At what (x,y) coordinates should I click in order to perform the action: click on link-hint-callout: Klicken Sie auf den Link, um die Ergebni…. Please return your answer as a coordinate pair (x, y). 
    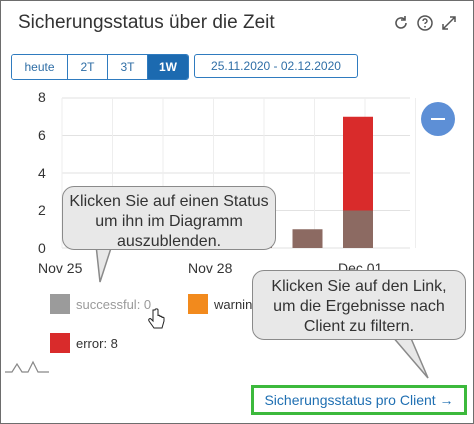
    Looking at the image, I should click on (359, 305).